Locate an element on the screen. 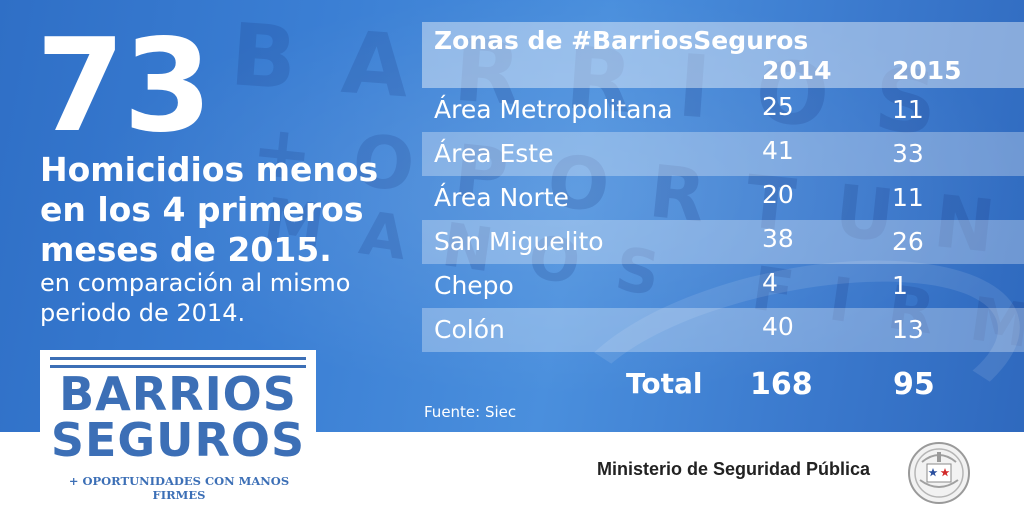 This screenshot has height=512, width=1024. total-value-2015: 95 is located at coordinates (914, 384).